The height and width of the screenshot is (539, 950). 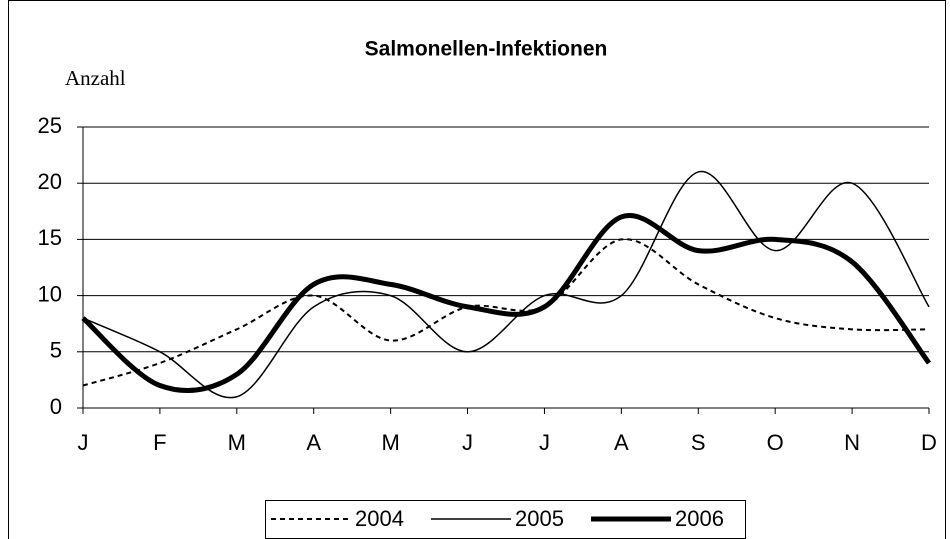 I want to click on x-tick-label: D, so click(x=929, y=442).